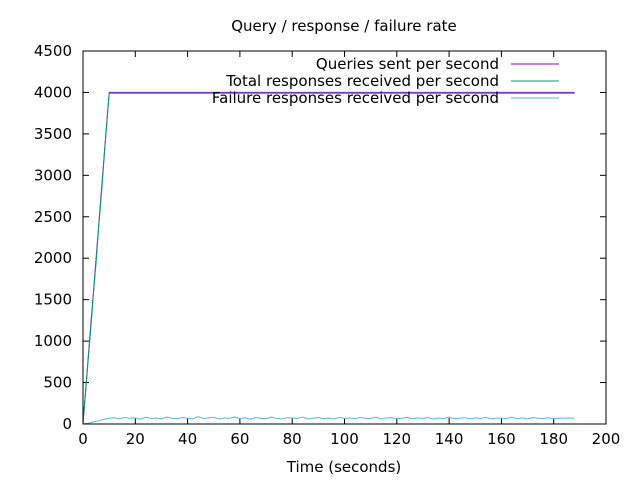 The image size is (640, 480). What do you see at coordinates (344, 439) in the screenshot?
I see `x-tick-label: 100` at bounding box center [344, 439].